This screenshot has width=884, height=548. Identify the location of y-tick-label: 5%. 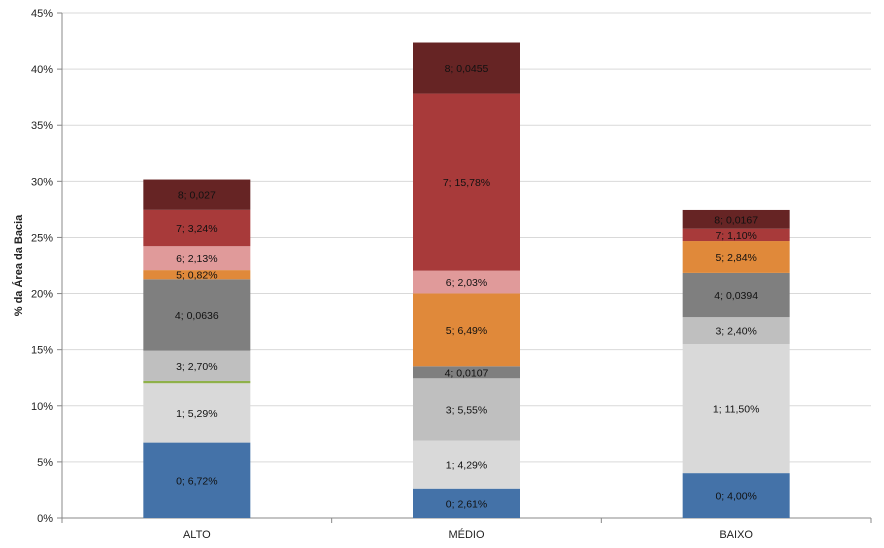
(45, 463).